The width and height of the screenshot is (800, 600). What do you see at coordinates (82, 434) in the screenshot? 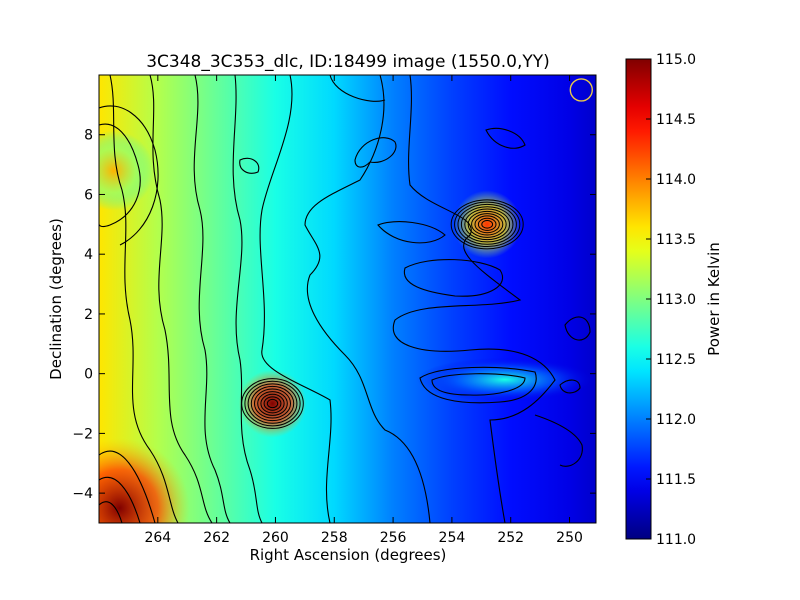
I see `y-tick-label: −2` at bounding box center [82, 434].